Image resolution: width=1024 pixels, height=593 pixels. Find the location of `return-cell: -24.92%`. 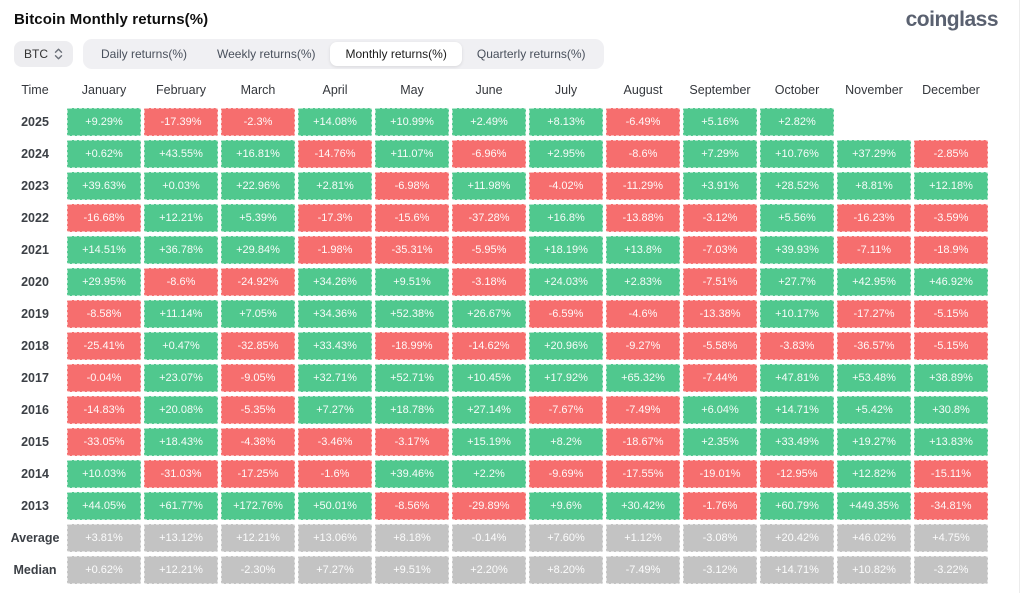

return-cell: -24.92% is located at coordinates (258, 282).